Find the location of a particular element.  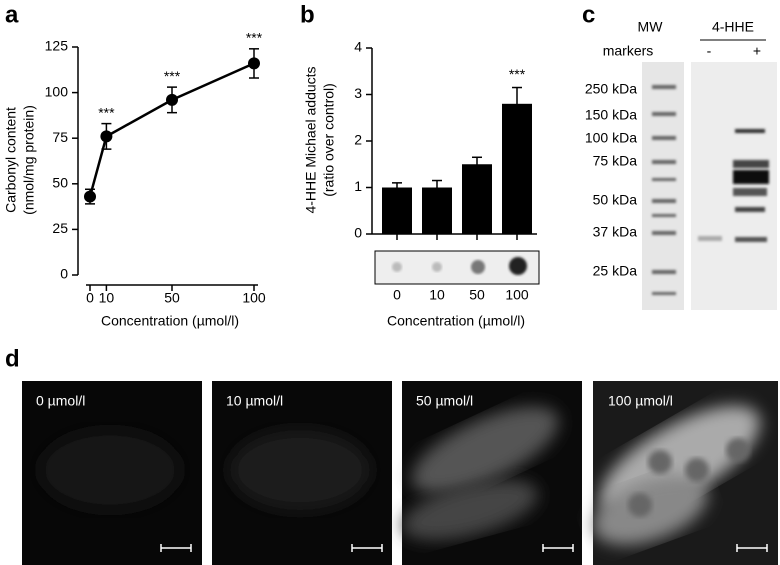

mw-label: 75 kDa is located at coordinates (615, 161).